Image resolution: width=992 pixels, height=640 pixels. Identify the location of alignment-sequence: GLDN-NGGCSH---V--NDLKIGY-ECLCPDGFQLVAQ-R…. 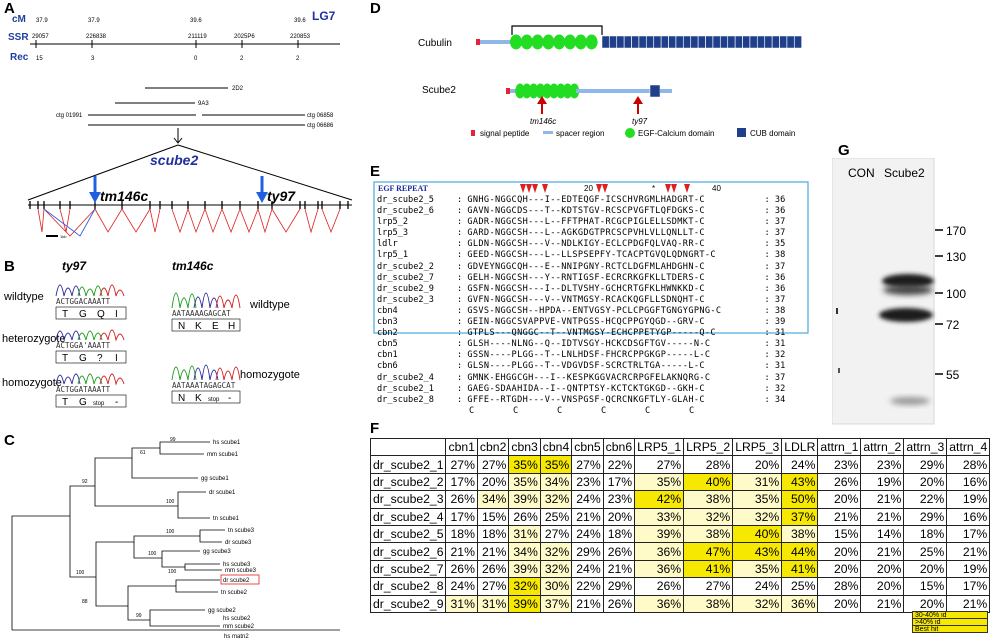
(586, 244).